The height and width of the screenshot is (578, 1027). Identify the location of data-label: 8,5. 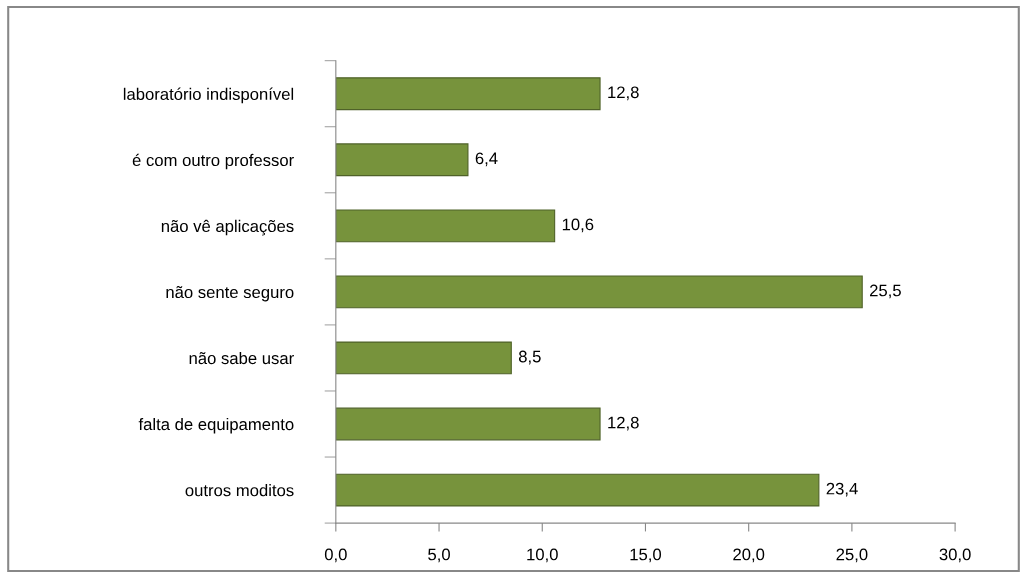
(529, 357).